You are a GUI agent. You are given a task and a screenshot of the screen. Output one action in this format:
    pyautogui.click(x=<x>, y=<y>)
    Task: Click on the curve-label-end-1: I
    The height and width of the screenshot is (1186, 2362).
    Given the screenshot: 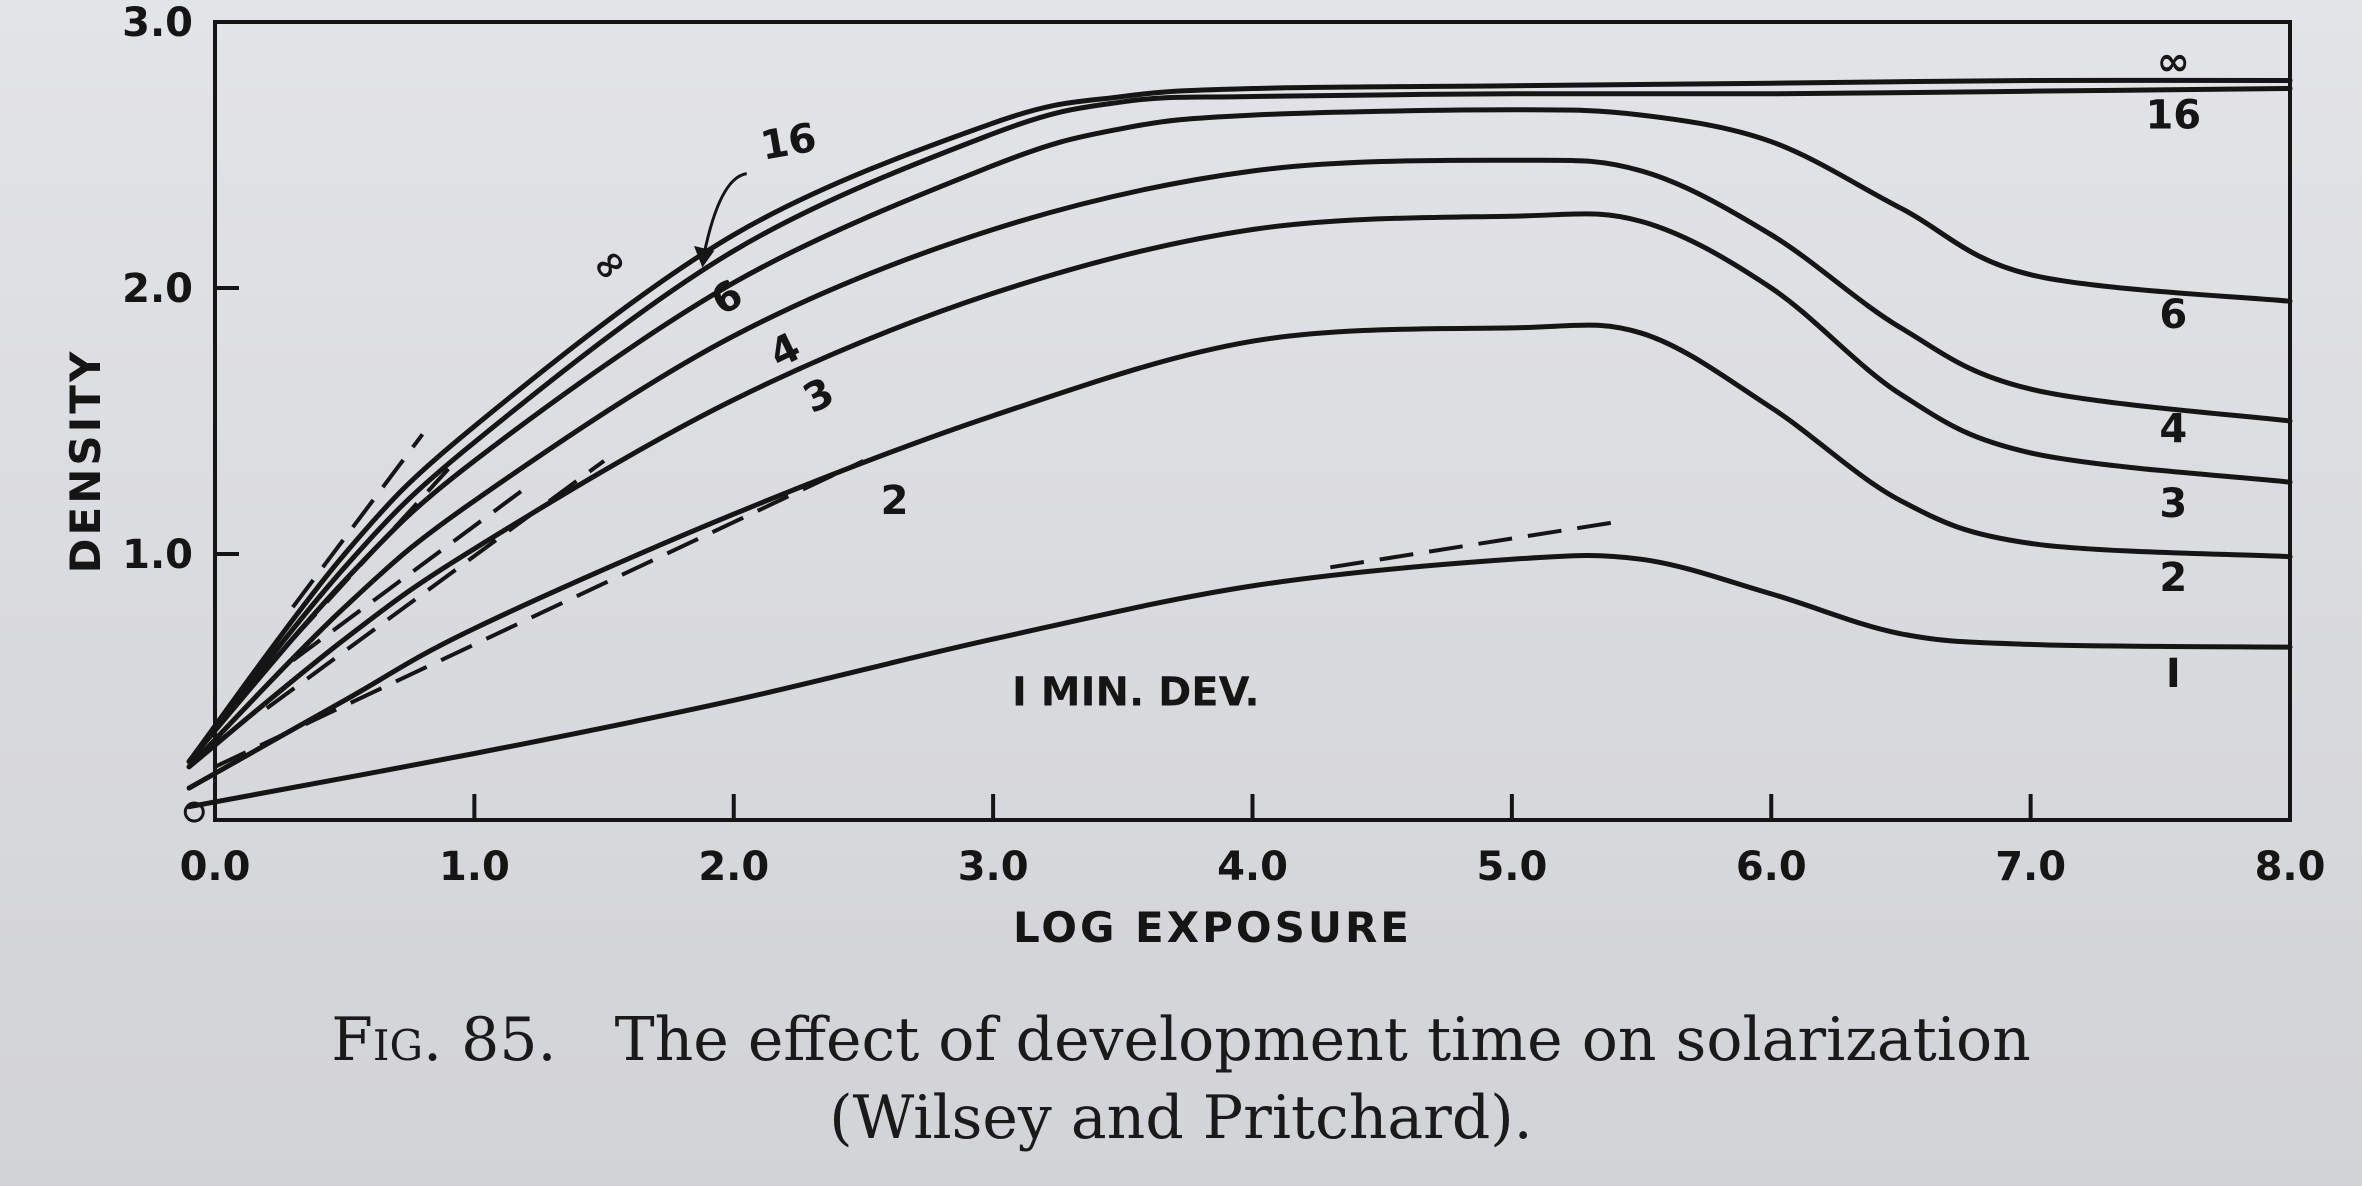 What is the action you would take?
    pyautogui.click(x=2173, y=674)
    